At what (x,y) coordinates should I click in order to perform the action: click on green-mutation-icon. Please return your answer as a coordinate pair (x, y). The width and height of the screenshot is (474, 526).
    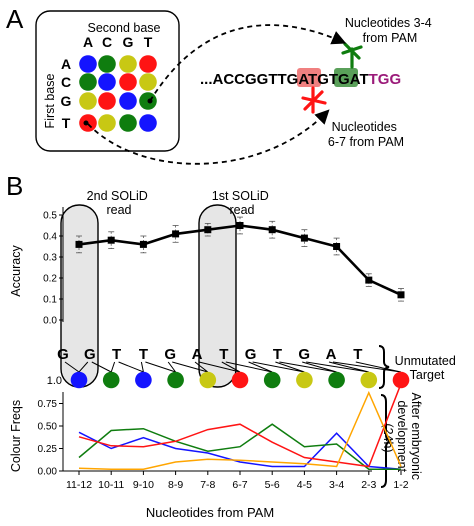
    Looking at the image, I should click on (352, 55).